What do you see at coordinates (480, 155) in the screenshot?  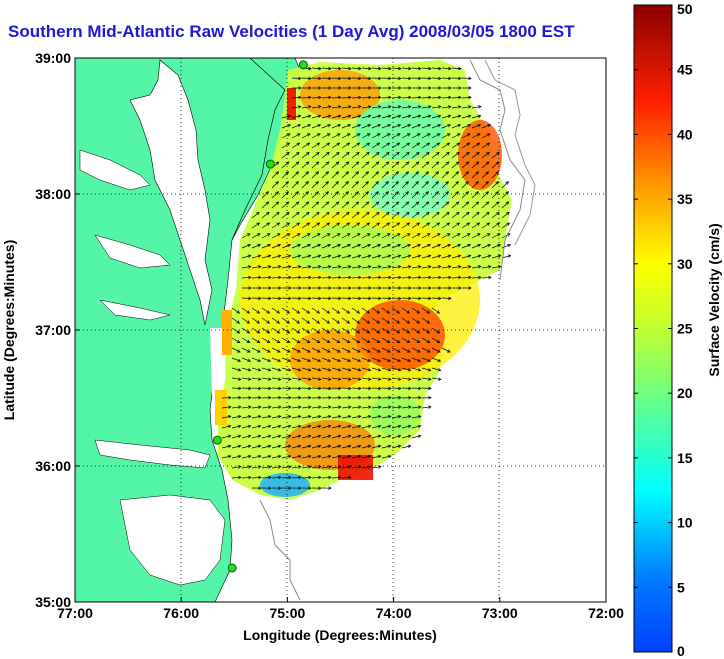 I see `field-patch-orange-ne` at bounding box center [480, 155].